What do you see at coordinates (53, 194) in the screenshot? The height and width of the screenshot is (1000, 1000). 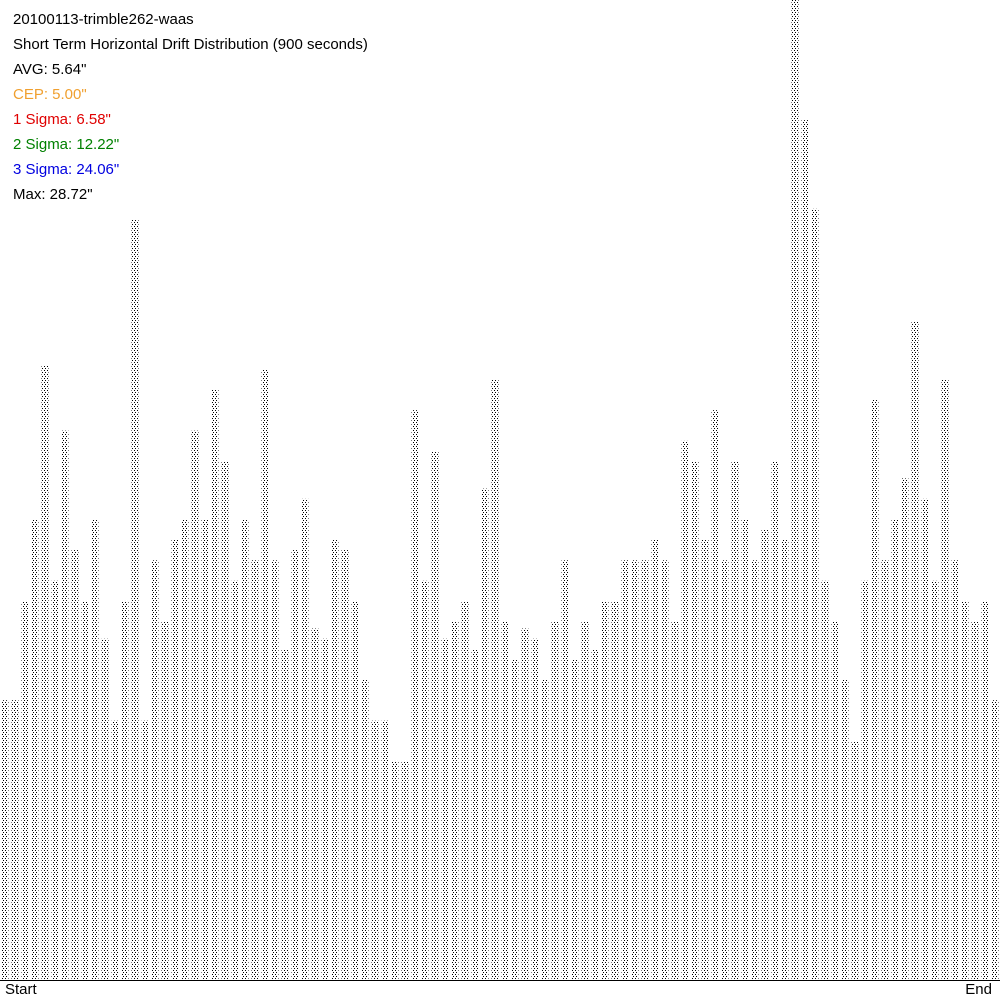 I see `stat-label: Max: 28.72"` at bounding box center [53, 194].